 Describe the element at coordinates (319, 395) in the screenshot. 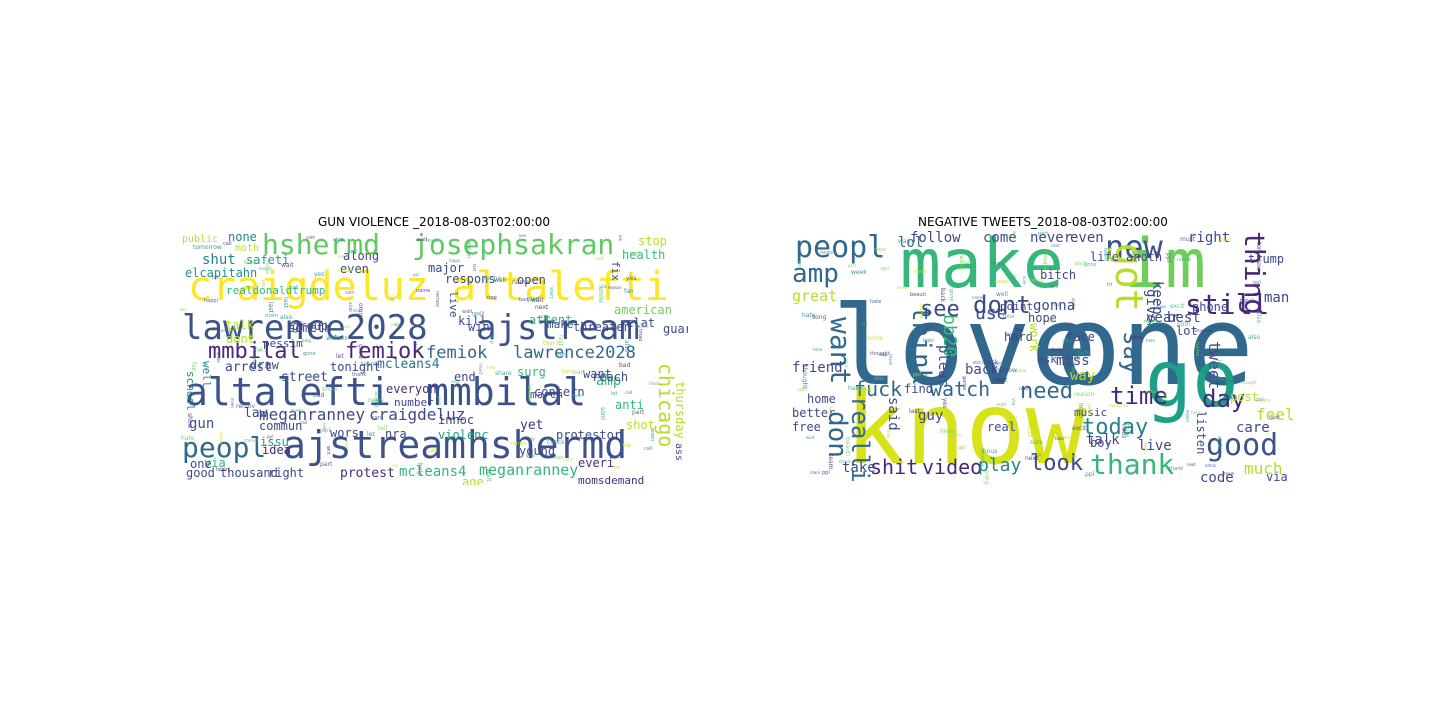

I see `cloud-filler-word: bad` at that location.